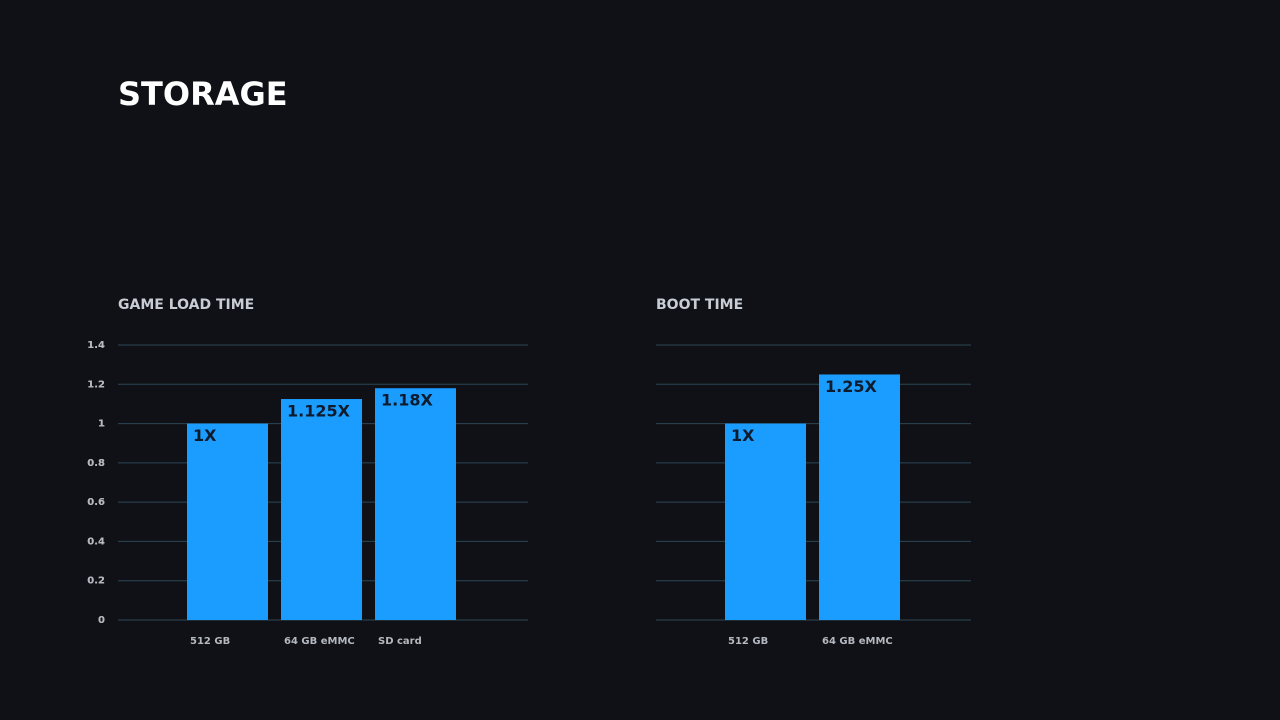 This screenshot has width=1280, height=720. Describe the element at coordinates (319, 411) in the screenshot. I see `data-label: 1.125X` at that location.